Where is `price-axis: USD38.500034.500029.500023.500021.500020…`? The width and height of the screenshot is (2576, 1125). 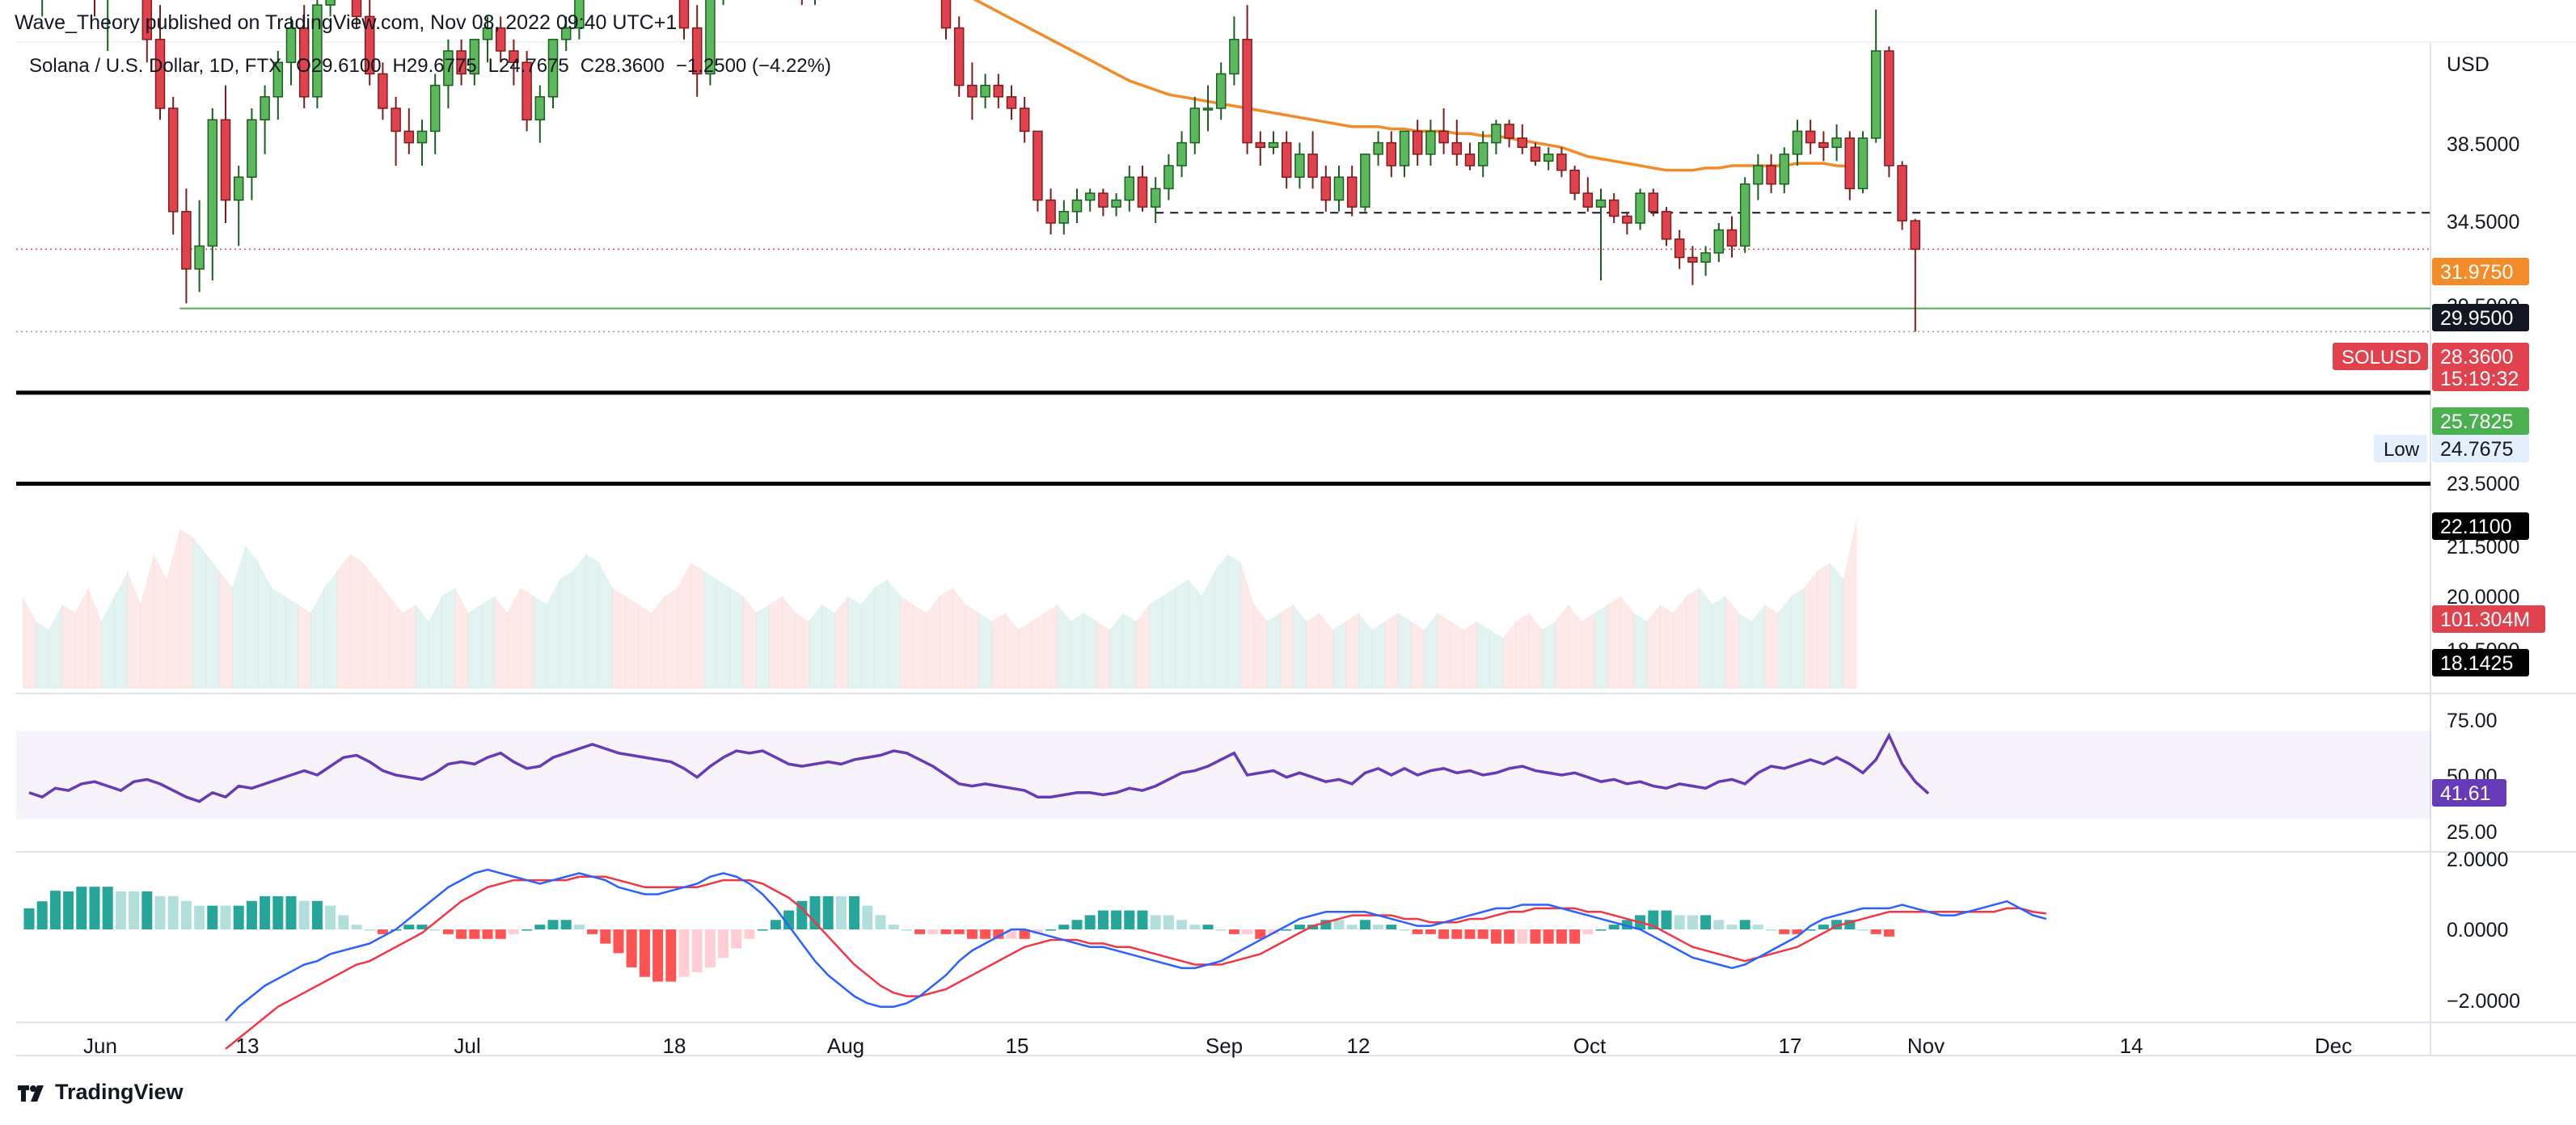
price-axis: USD38.500034.500029.500023.500021.500020… is located at coordinates (2439, 533).